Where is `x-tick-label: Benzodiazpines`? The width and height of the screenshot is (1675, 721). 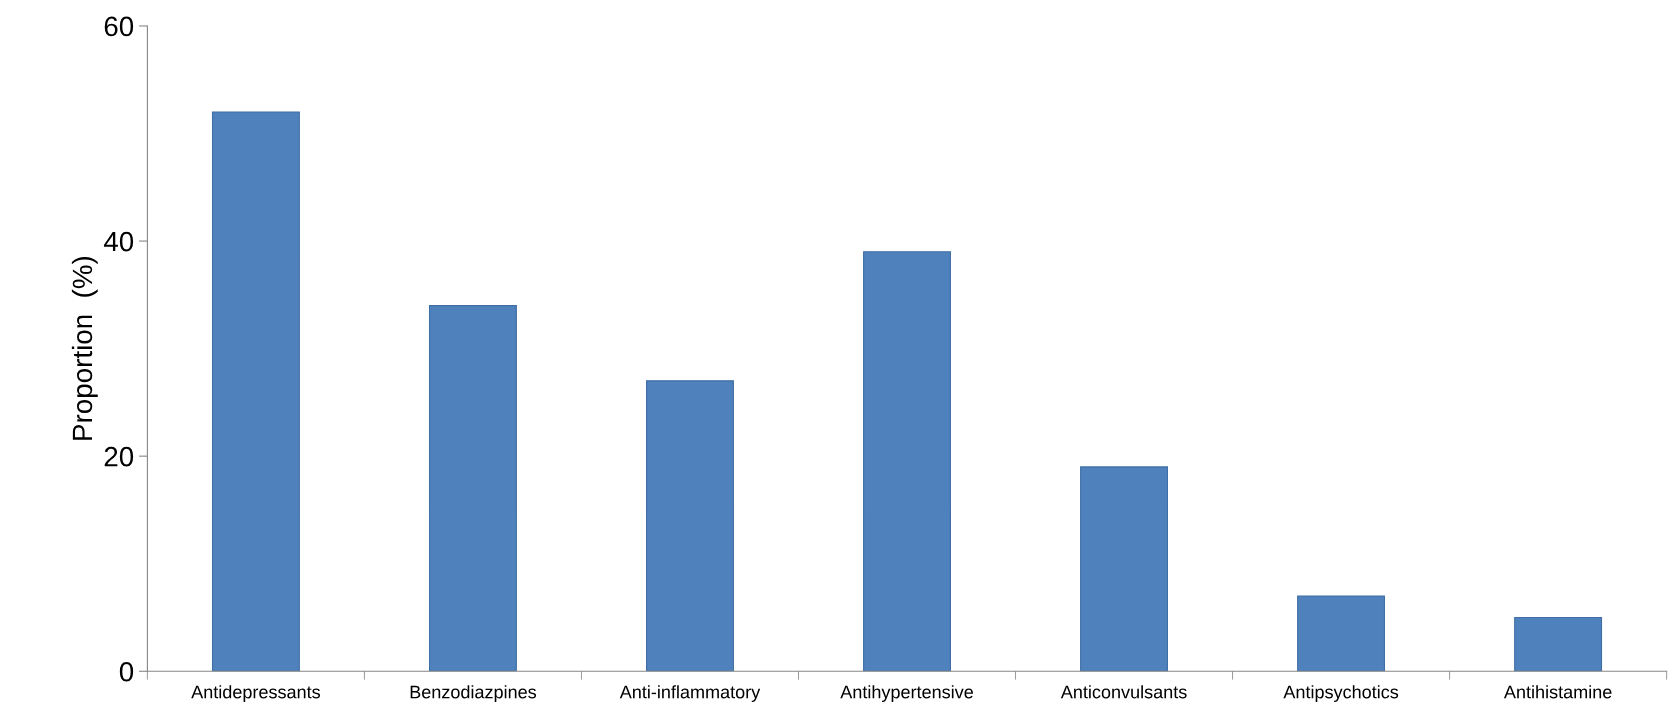 x-tick-label: Benzodiazpines is located at coordinates (473, 693).